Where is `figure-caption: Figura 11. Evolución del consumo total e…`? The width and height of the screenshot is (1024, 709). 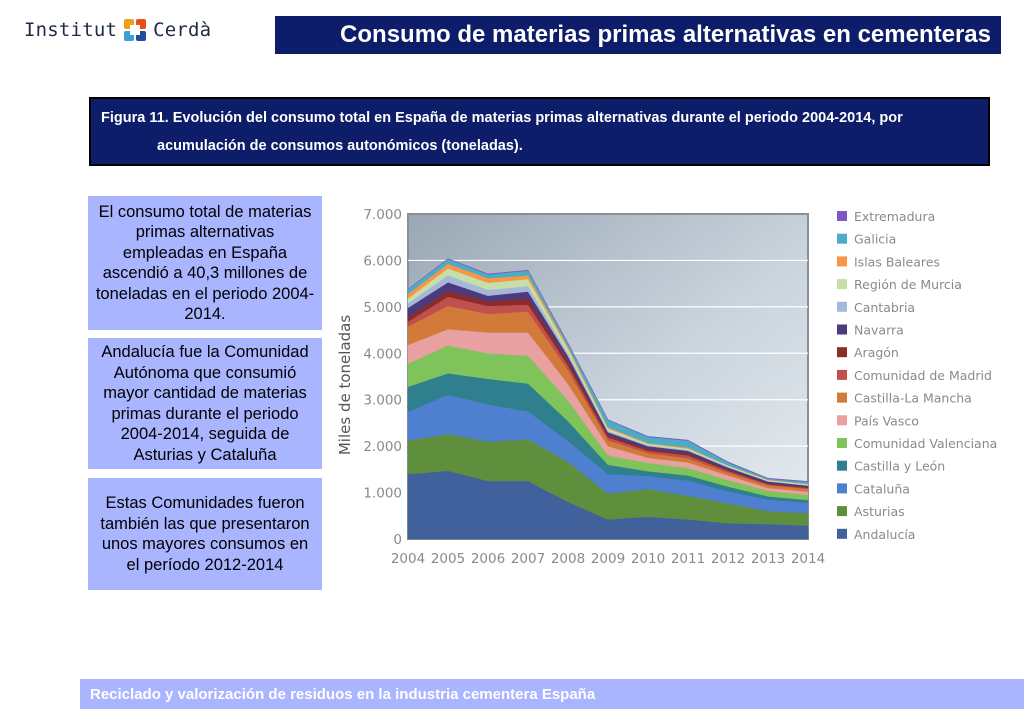 figure-caption: Figura 11. Evolución del consumo total e… is located at coordinates (539, 131).